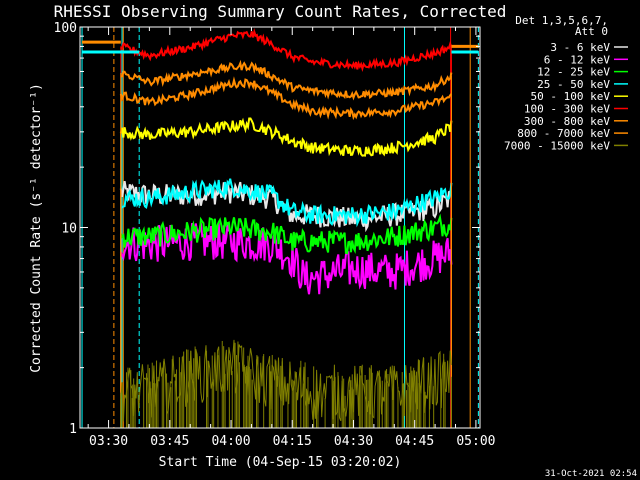 Image resolution: width=640 pixels, height=480 pixels. What do you see at coordinates (577, 59) in the screenshot?
I see `legend-label: 6 - 12 keV` at bounding box center [577, 59].